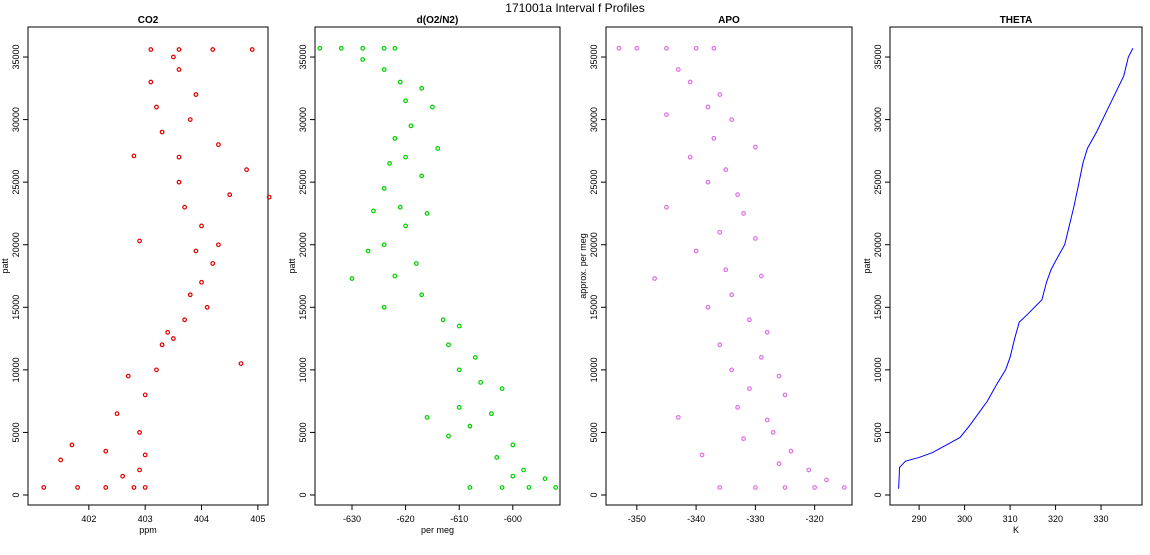 Image resolution: width=1150 pixels, height=555 pixels. What do you see at coordinates (303, 369) in the screenshot?
I see `y-tick-label: 10000` at bounding box center [303, 369].